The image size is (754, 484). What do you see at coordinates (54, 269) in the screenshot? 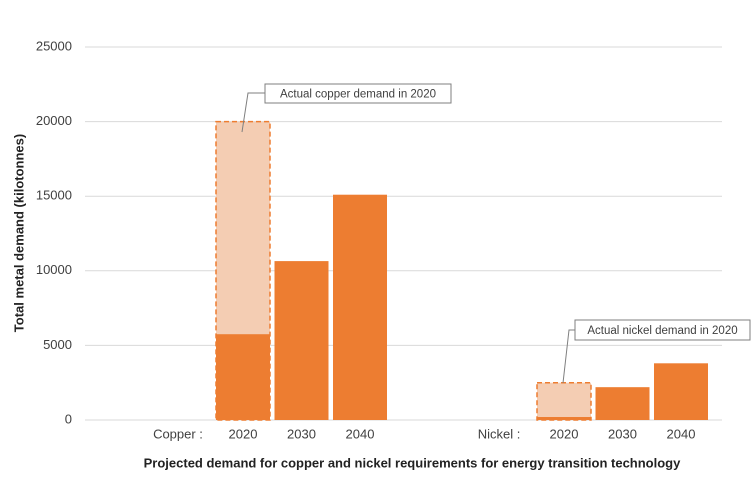
I see `y-tick-label: 10000` at bounding box center [54, 269].